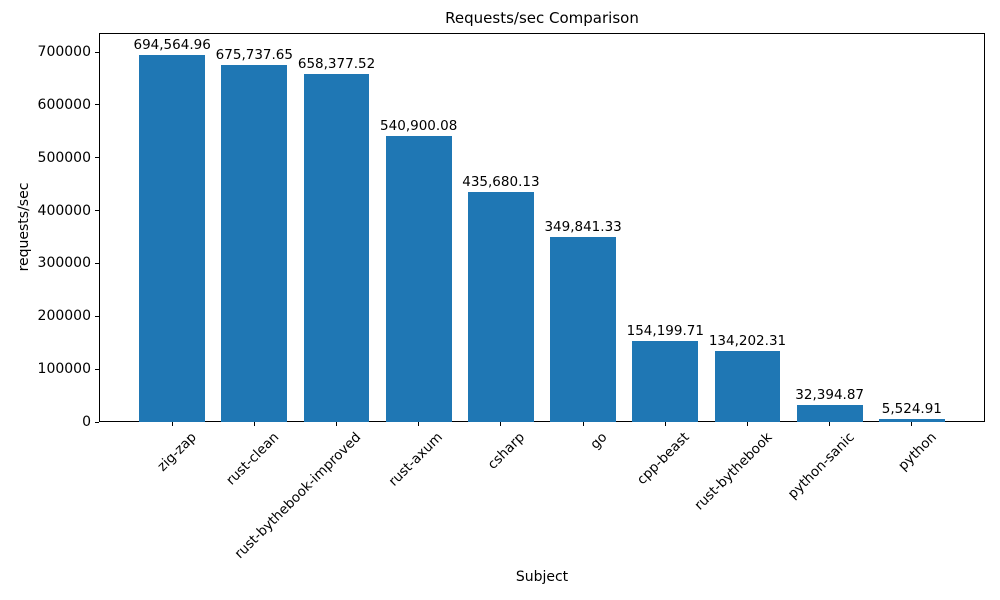 The height and width of the screenshot is (600, 1000). I want to click on x-axis-label: Subject, so click(542, 577).